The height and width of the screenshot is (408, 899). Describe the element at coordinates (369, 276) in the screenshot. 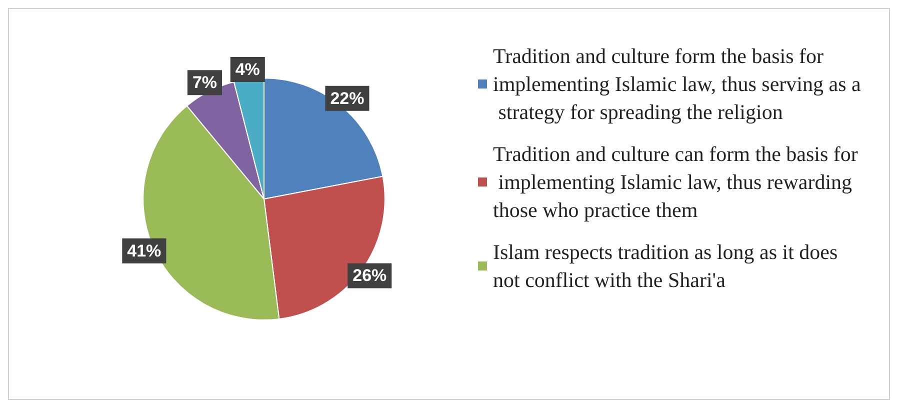

I see `data-label: 26%` at that location.